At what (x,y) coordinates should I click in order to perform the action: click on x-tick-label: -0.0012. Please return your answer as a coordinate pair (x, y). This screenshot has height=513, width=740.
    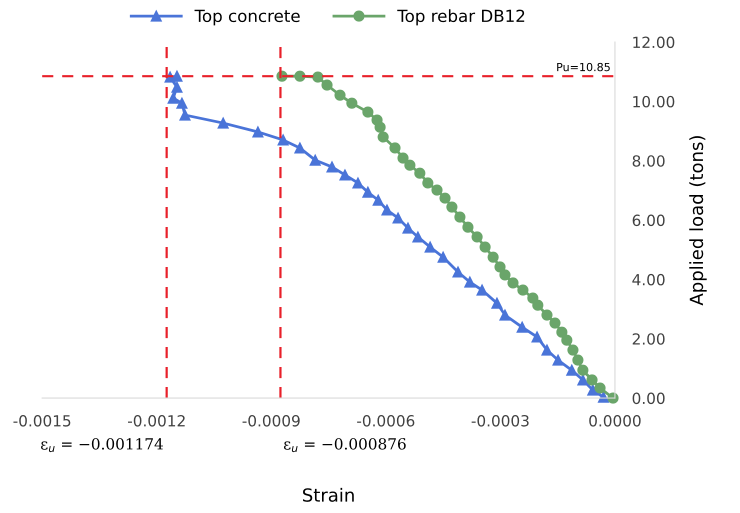
    Looking at the image, I should click on (156, 421).